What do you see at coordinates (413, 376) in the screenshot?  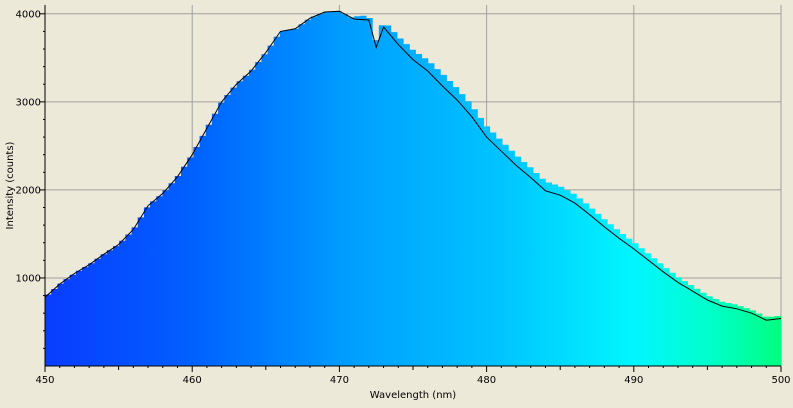 I see `x-axis-ticks: 450 460 470 480 490 500` at bounding box center [413, 376].